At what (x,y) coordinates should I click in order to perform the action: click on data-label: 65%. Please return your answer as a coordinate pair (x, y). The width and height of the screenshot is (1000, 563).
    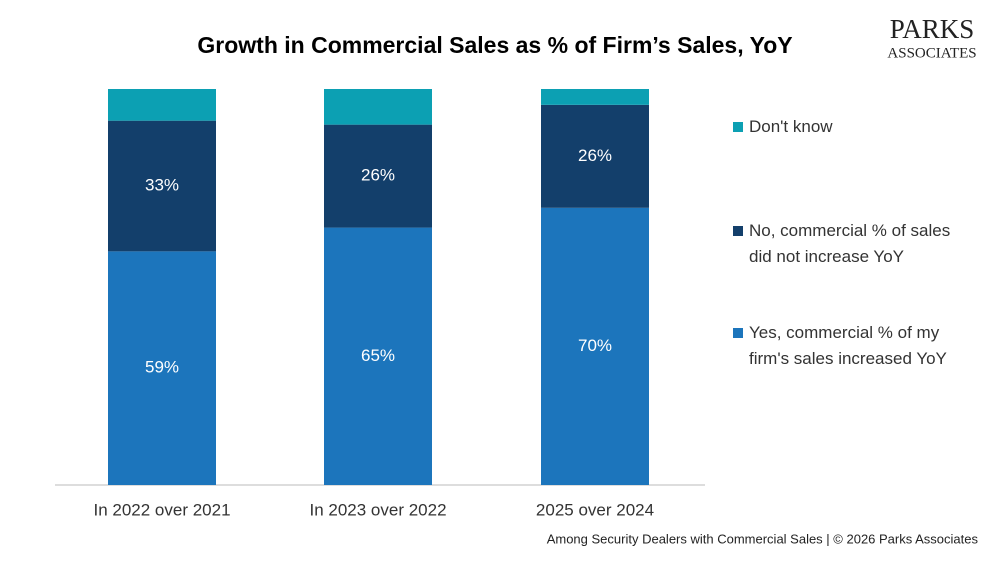
    Looking at the image, I should click on (378, 355).